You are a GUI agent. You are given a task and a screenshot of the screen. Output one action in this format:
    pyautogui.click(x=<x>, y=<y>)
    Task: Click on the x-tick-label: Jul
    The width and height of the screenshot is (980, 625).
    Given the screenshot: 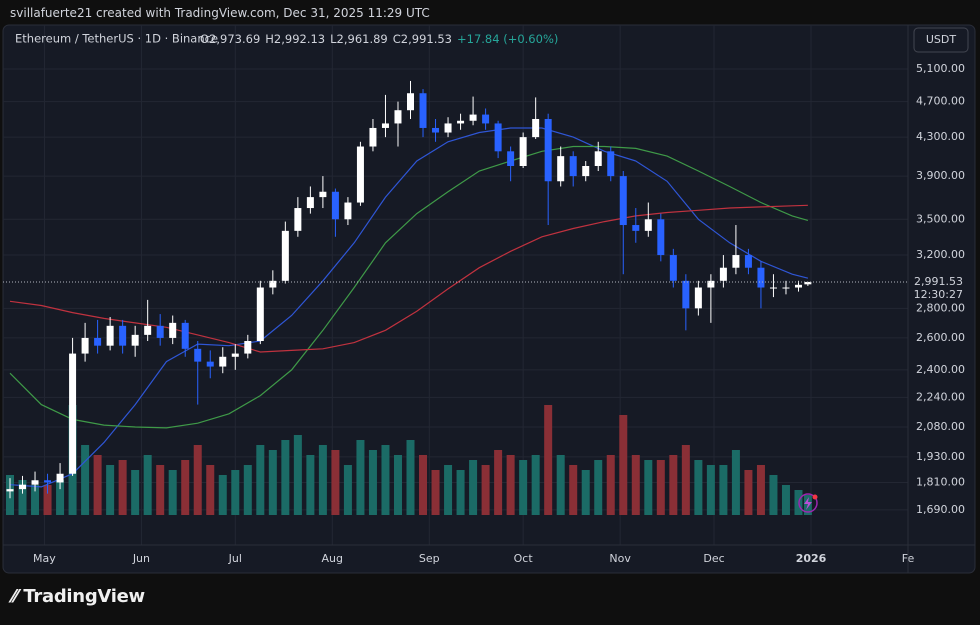 What is the action you would take?
    pyautogui.click(x=235, y=558)
    